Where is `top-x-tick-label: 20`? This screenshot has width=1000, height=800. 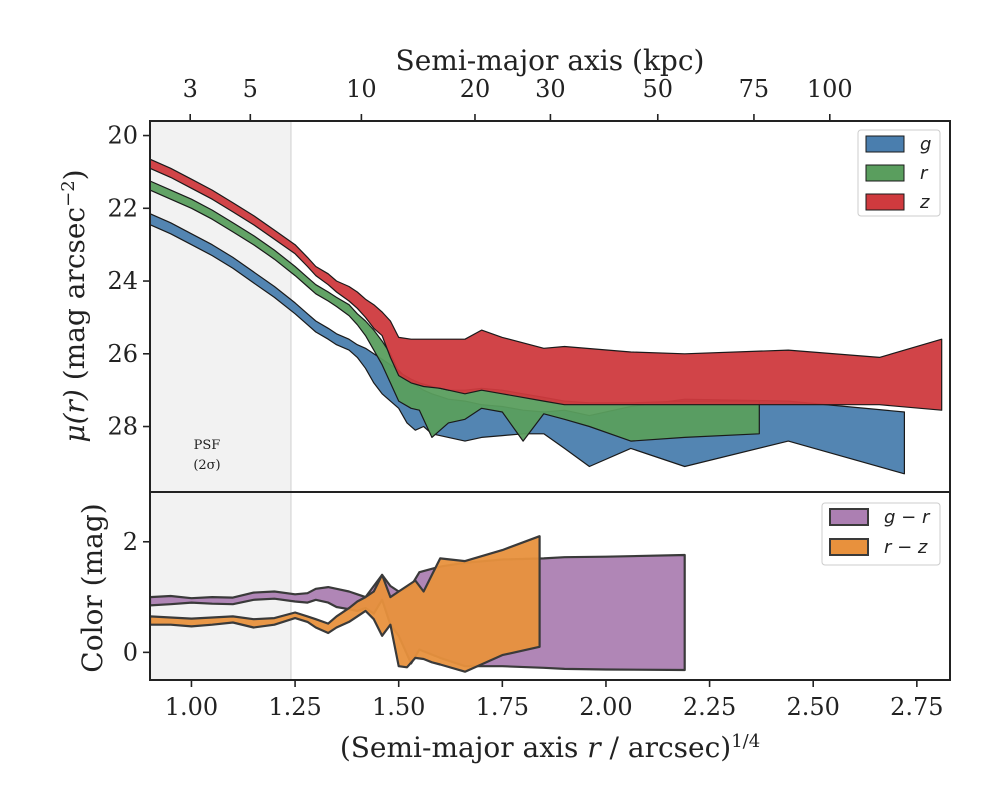 top-x-tick-label: 20 is located at coordinates (475, 89).